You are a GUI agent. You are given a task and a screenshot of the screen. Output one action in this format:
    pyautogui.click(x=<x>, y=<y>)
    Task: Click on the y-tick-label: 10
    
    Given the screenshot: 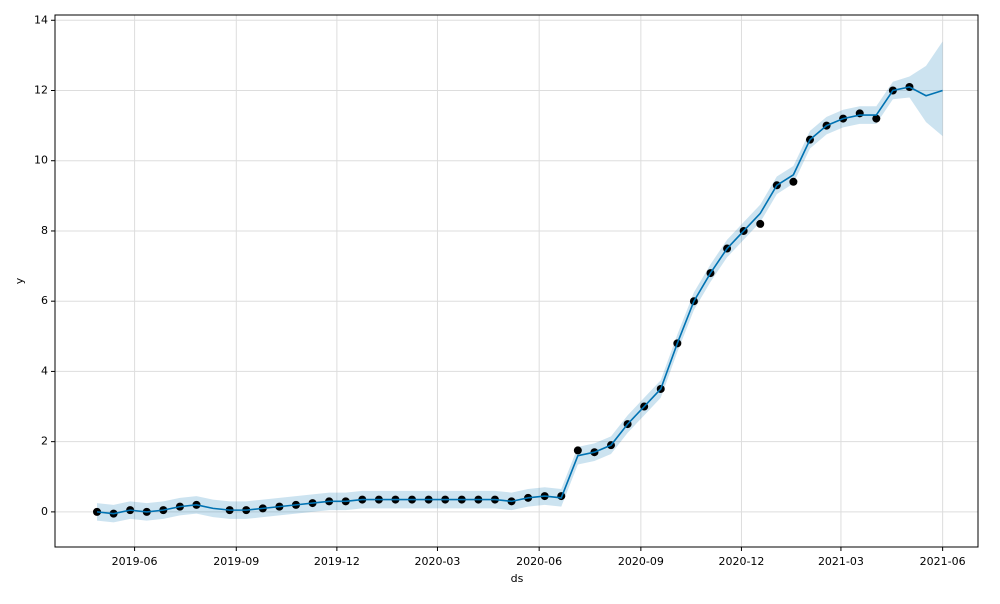 What is the action you would take?
    pyautogui.click(x=41, y=160)
    